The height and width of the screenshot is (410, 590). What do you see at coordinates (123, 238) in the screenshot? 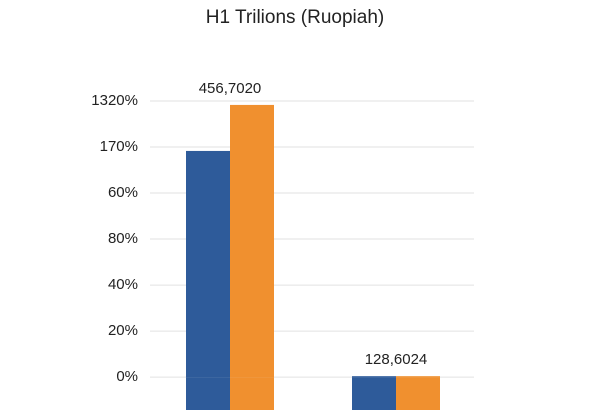
I see `y-tick-label: 80%` at bounding box center [123, 238].